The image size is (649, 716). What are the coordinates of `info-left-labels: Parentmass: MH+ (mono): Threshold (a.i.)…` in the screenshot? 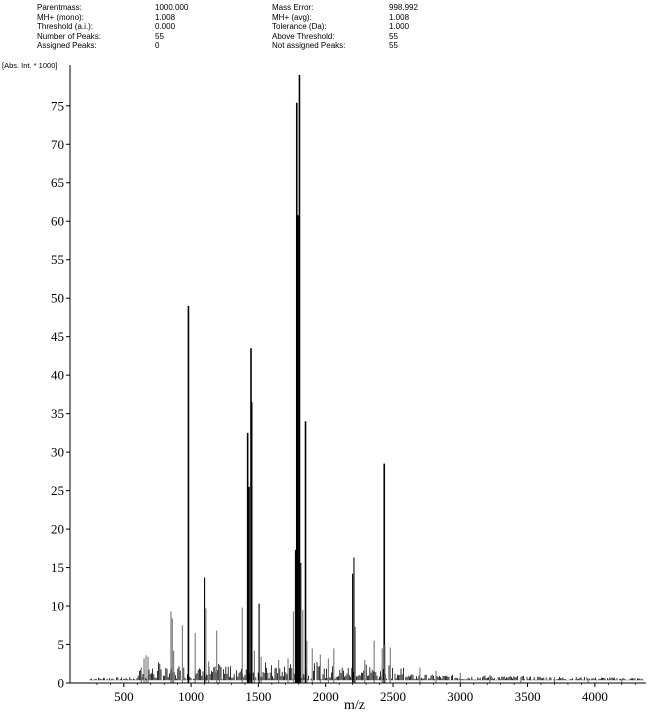 It's located at (69, 27).